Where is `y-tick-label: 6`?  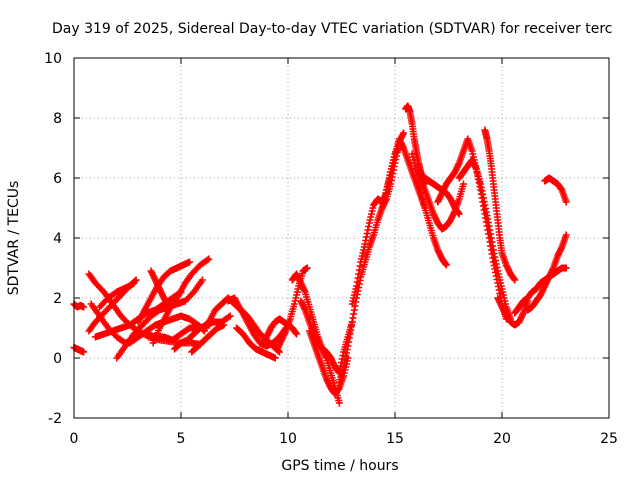
y-tick-label: 6 is located at coordinates (57, 179).